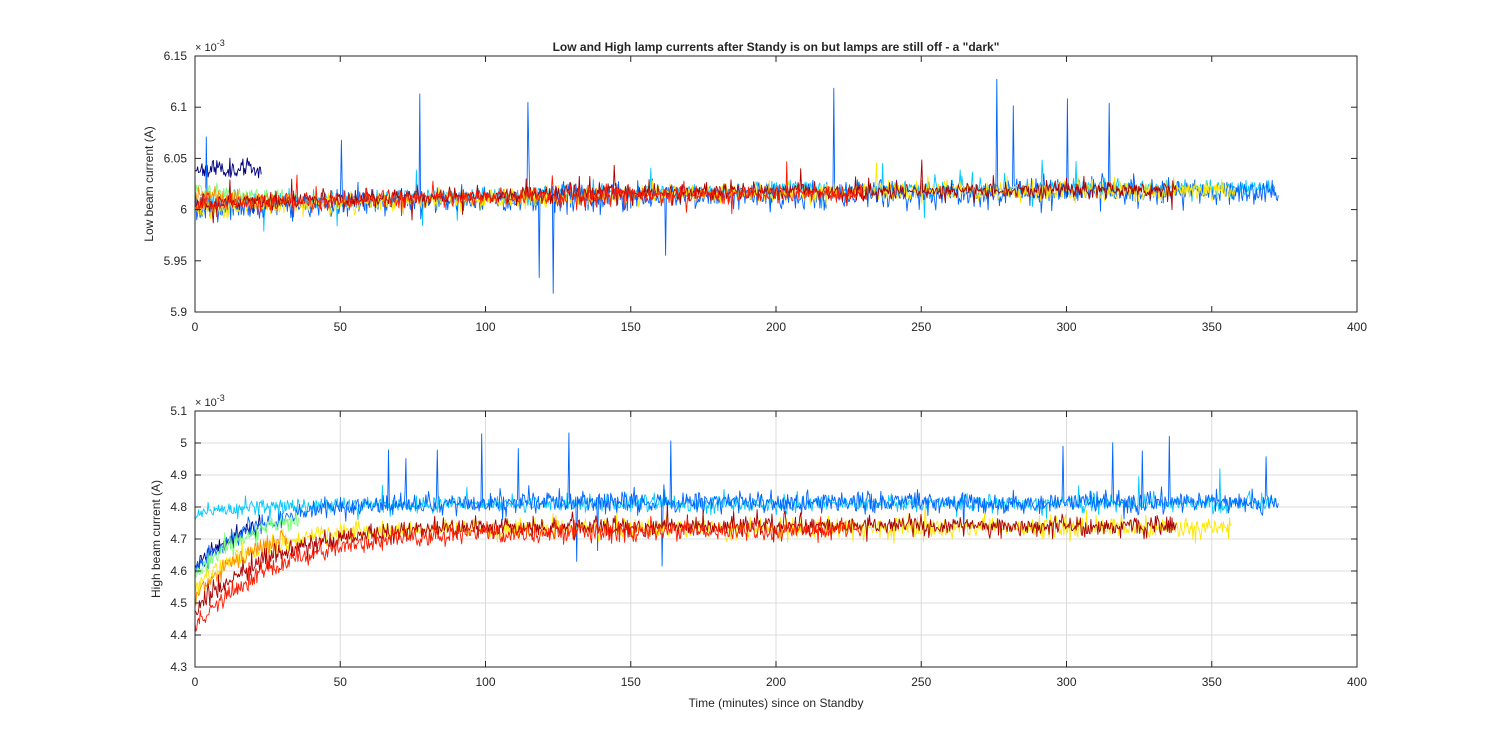 The width and height of the screenshot is (1500, 750). I want to click on y-tick-label: 4.3, so click(178, 667).